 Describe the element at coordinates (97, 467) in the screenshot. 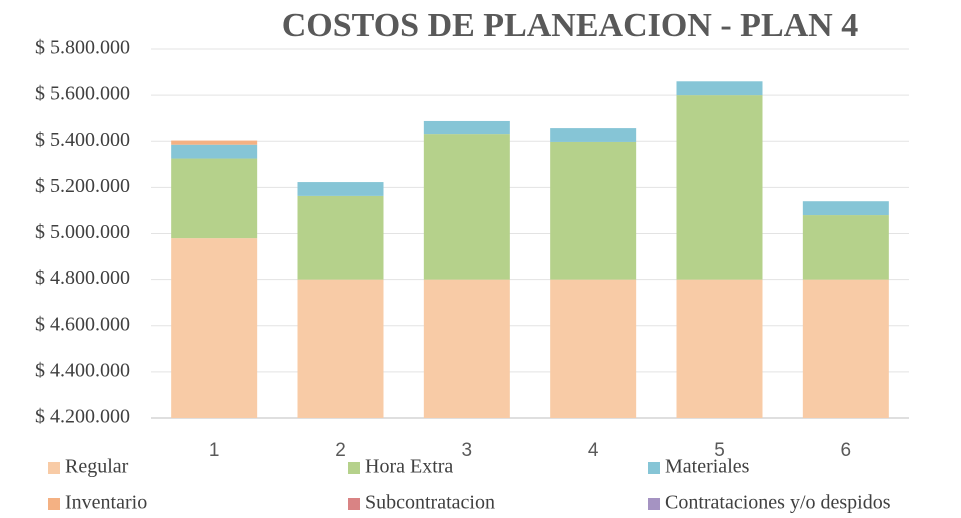

I see `legend-label: Regular` at that location.